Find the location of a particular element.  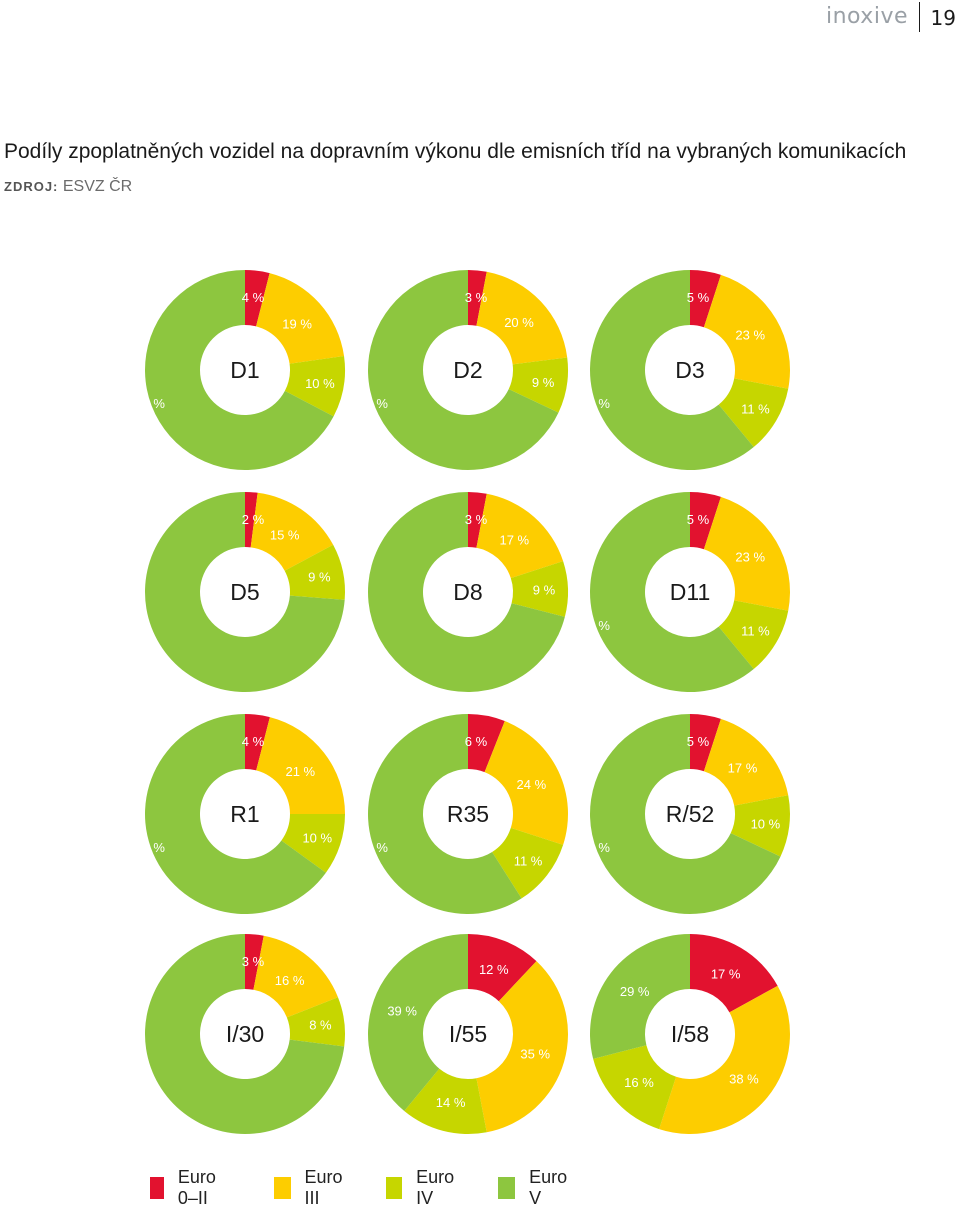

legend-label: Euro IV is located at coordinates (435, 1187).